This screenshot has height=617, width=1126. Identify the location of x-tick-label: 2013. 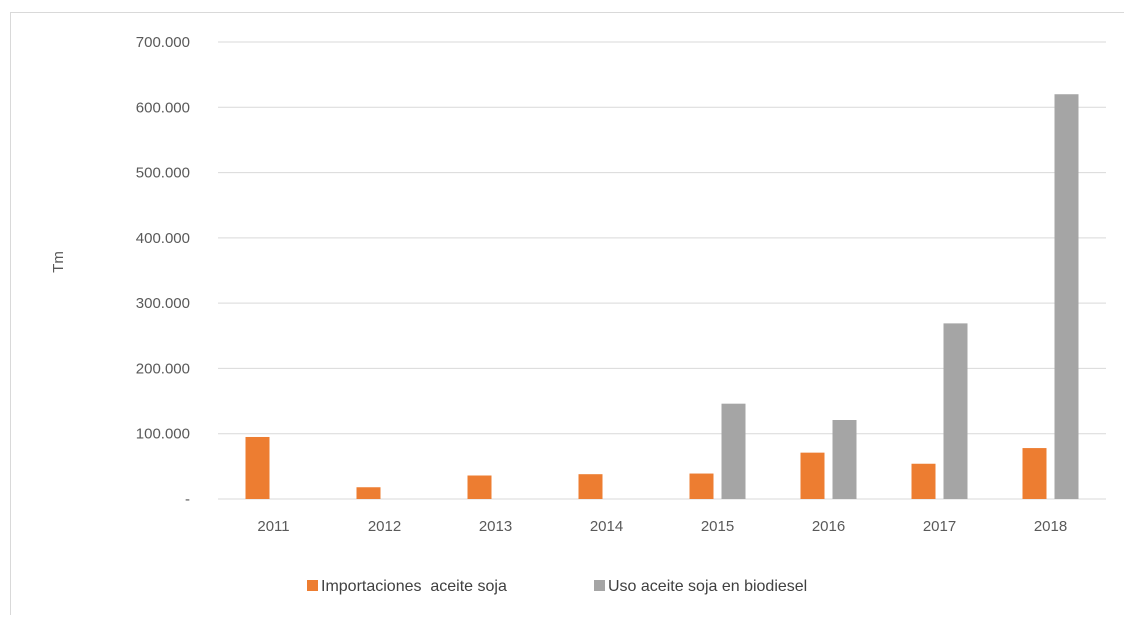
(495, 526).